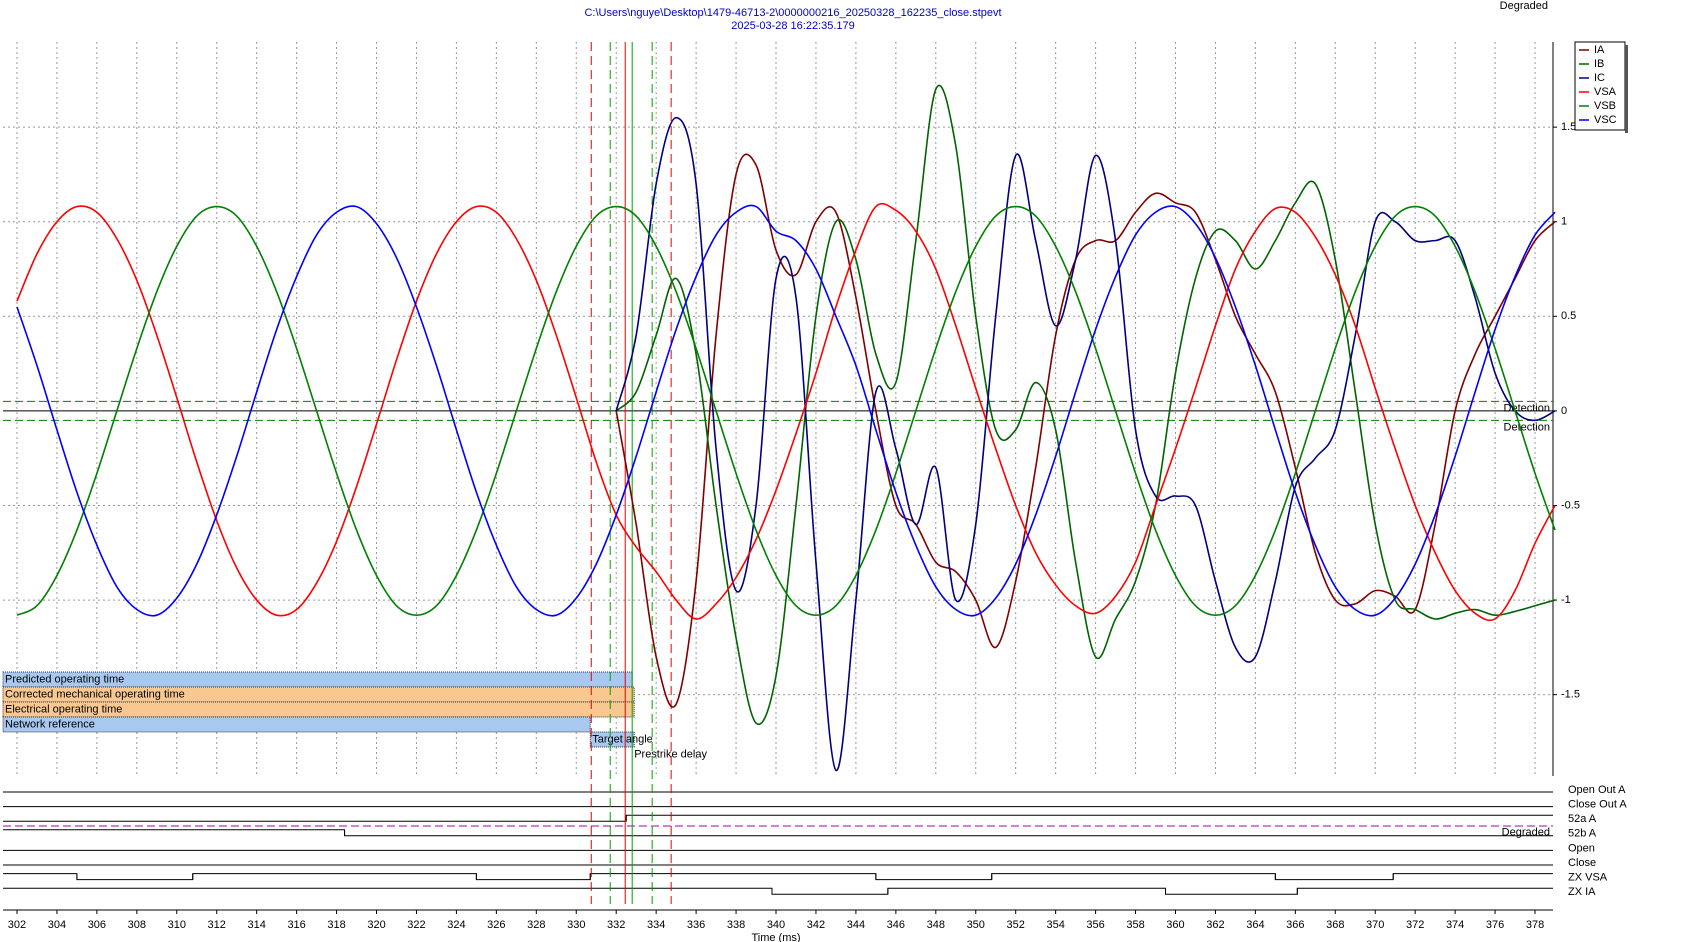 This screenshot has width=1695, height=942. What do you see at coordinates (1415, 925) in the screenshot?
I see `x-tick-label: 372` at bounding box center [1415, 925].